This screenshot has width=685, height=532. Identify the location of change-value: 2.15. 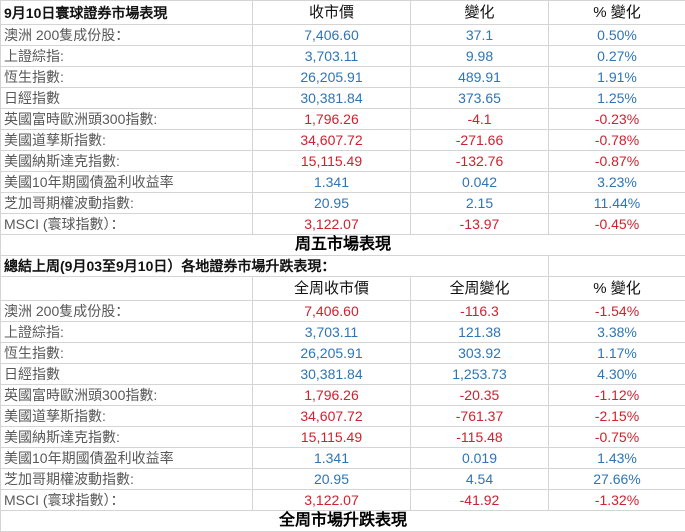
(480, 203).